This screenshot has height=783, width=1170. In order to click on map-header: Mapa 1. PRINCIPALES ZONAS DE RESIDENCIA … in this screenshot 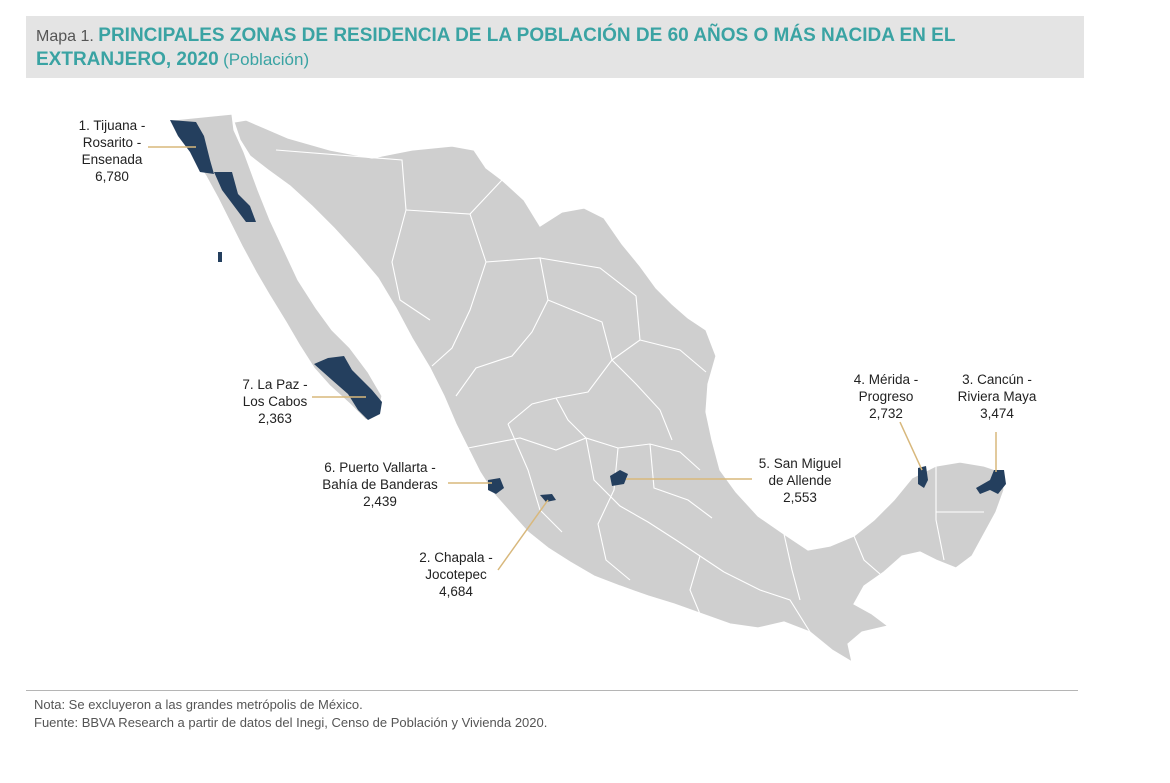, I will do `click(555, 47)`.